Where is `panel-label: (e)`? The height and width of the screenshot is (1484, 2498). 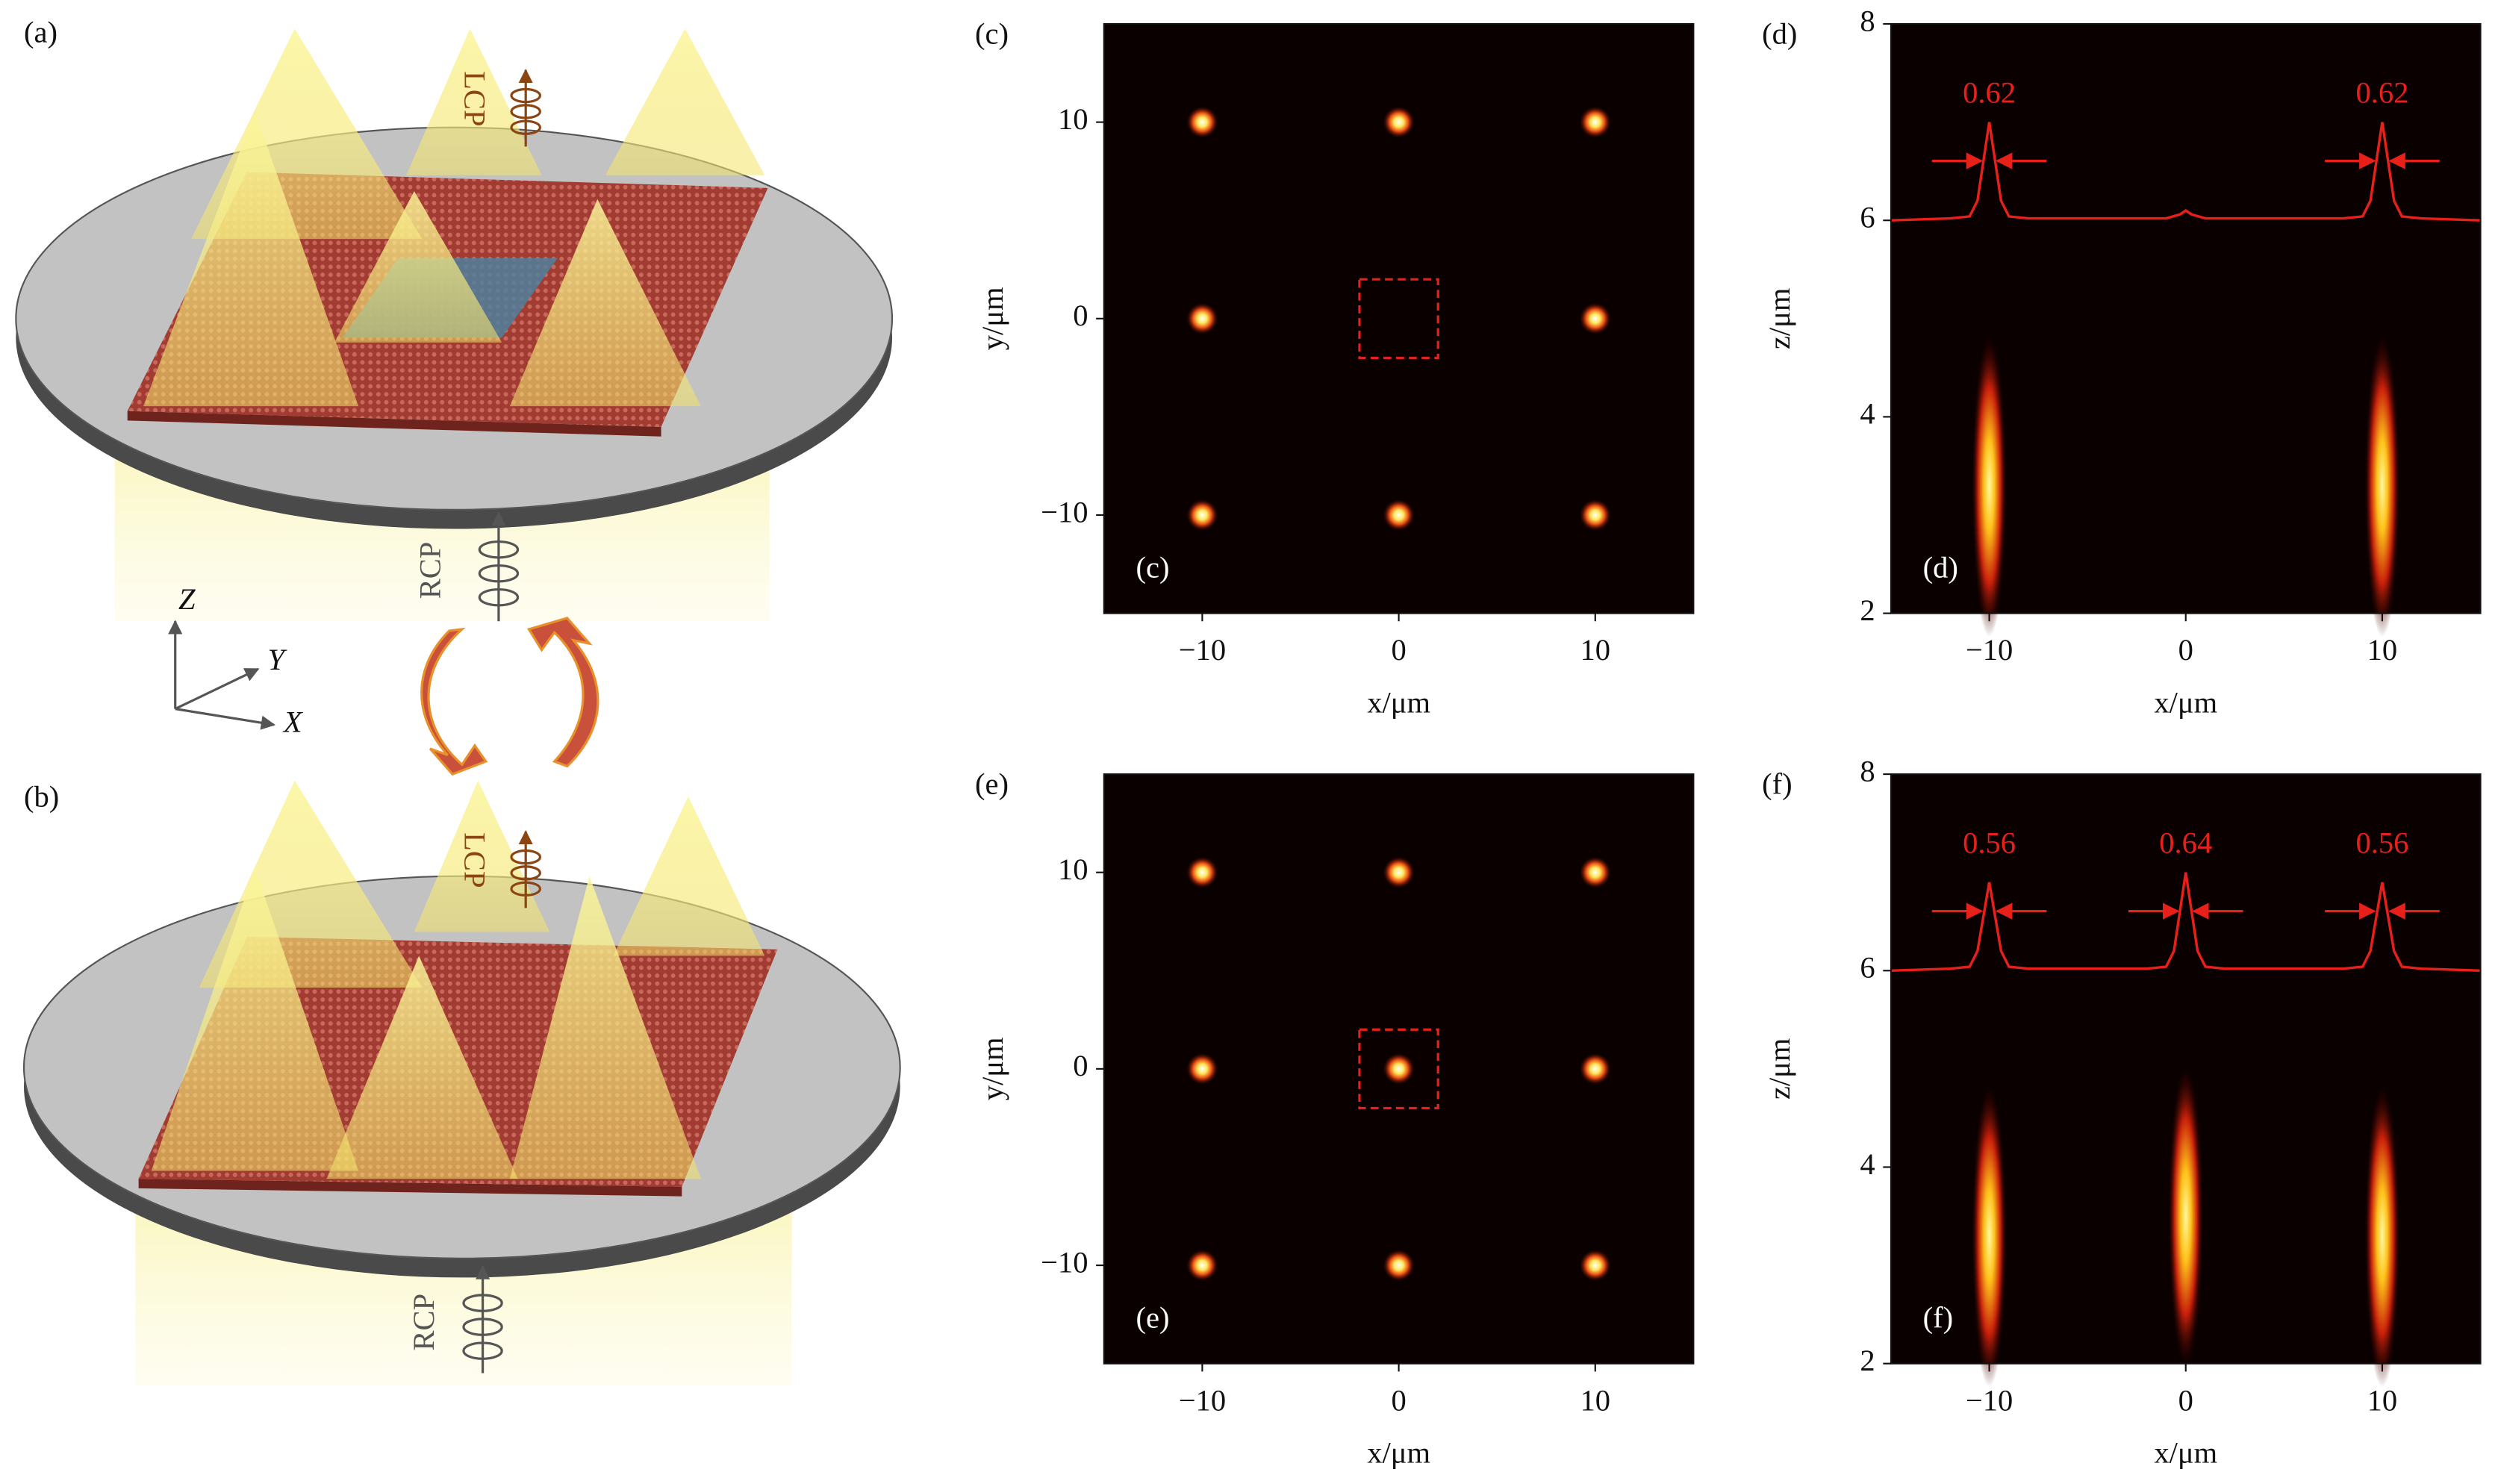 panel-label: (e) is located at coordinates (992, 783).